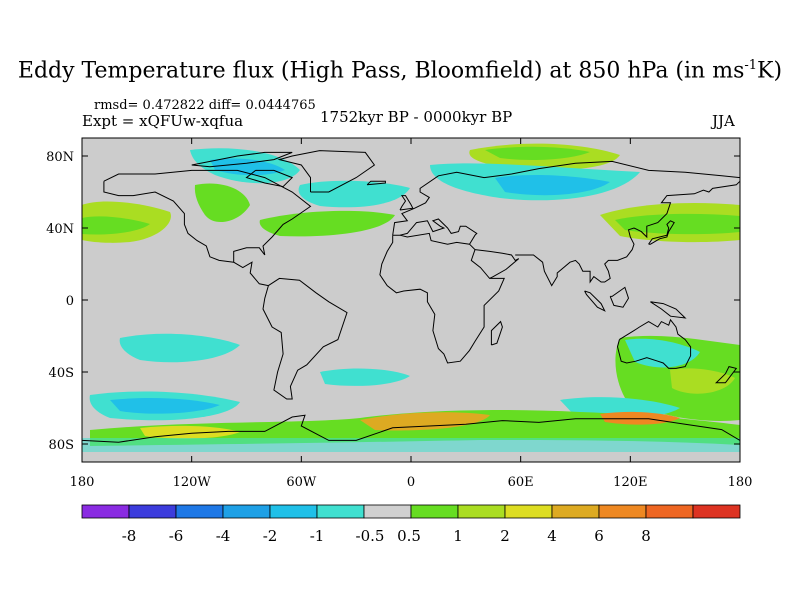 This screenshot has height=600, width=800. I want to click on stats-text: rmsd= 0.472822 diff= 0.0444765, so click(205, 105).